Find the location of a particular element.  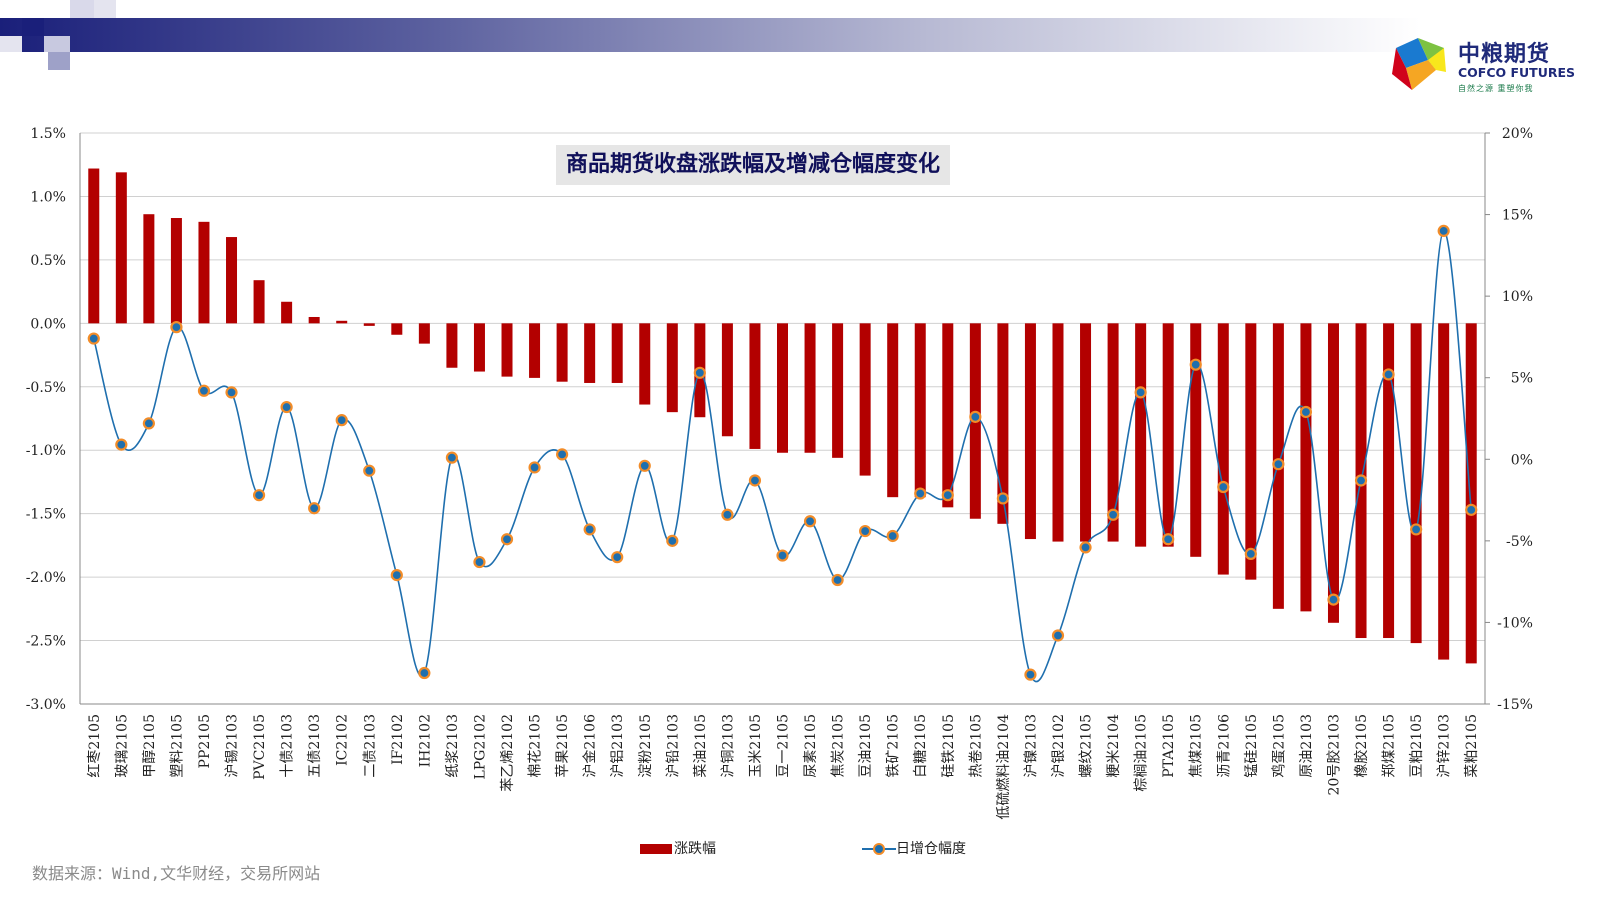

y-right-tick-label: -10% is located at coordinates (1515, 623).